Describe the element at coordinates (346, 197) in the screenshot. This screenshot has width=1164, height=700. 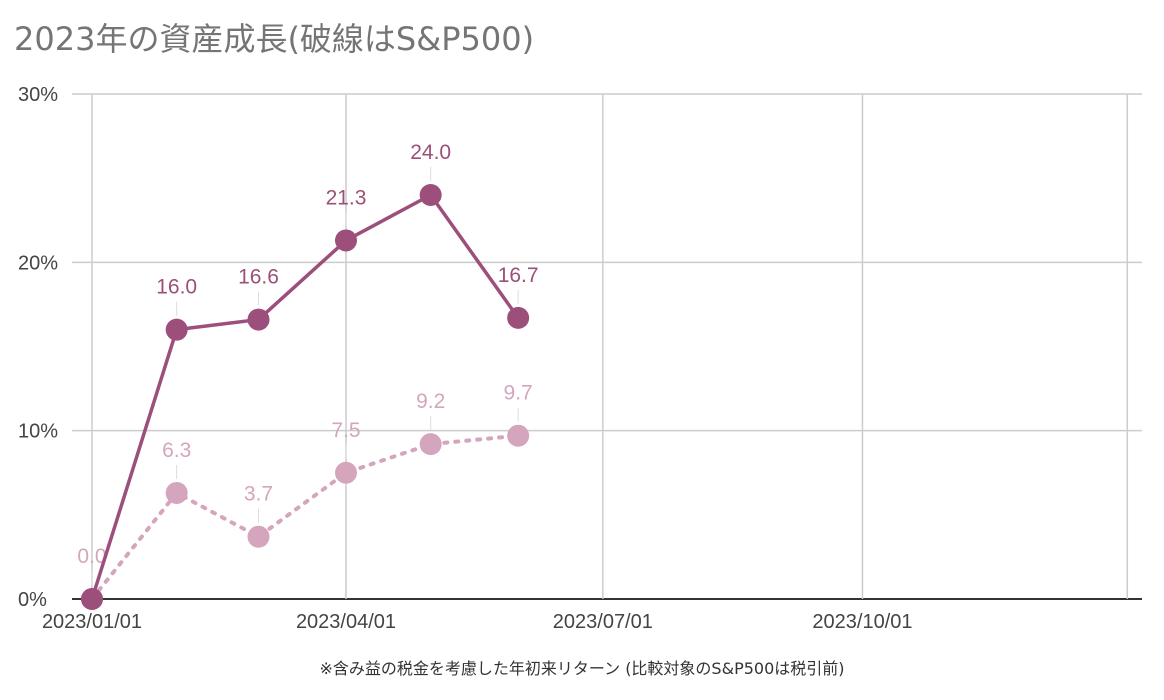
I see `data-label: 21.3` at that location.